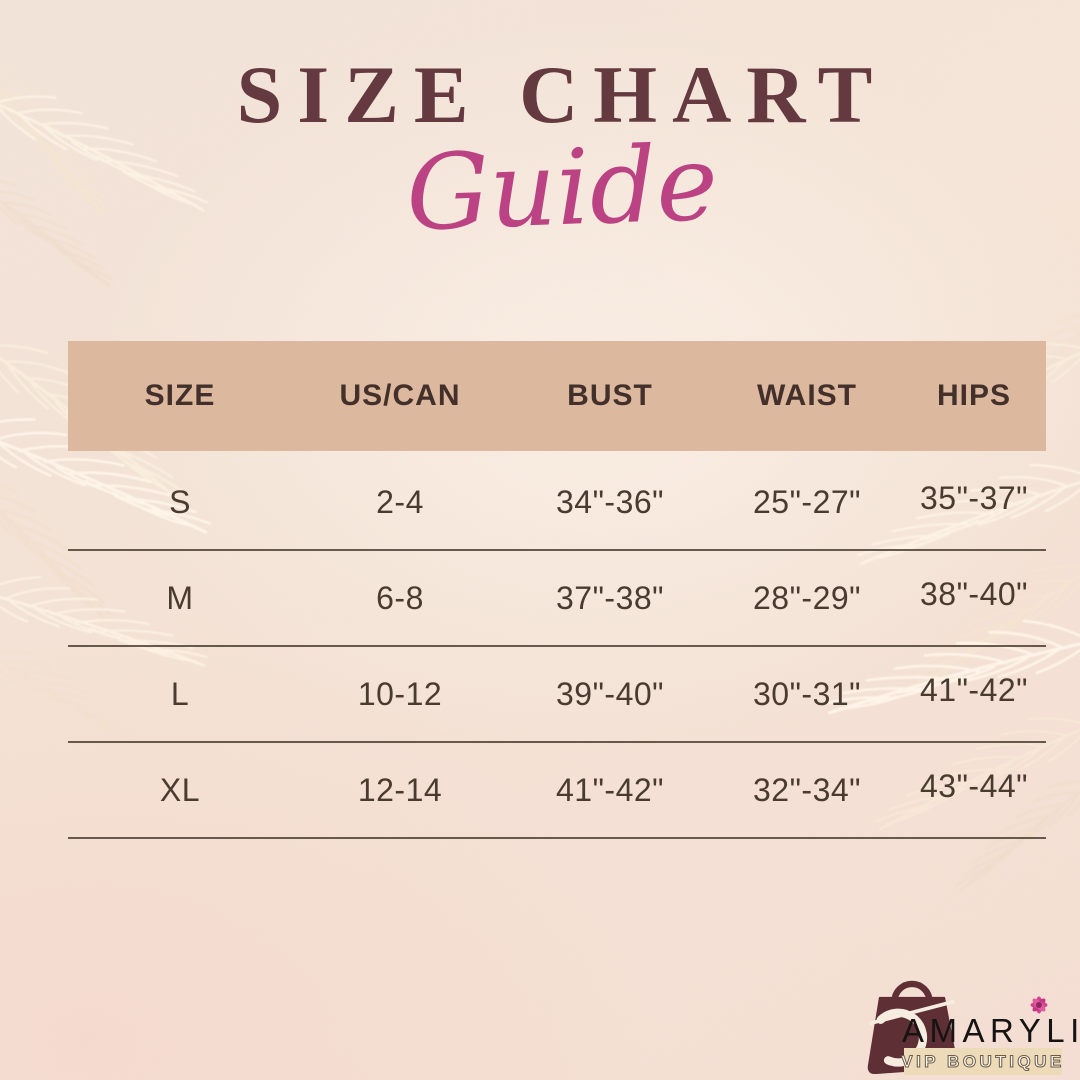  Describe the element at coordinates (991, 1030) in the screenshot. I see `brand-name: AMARYLIS` at that location.